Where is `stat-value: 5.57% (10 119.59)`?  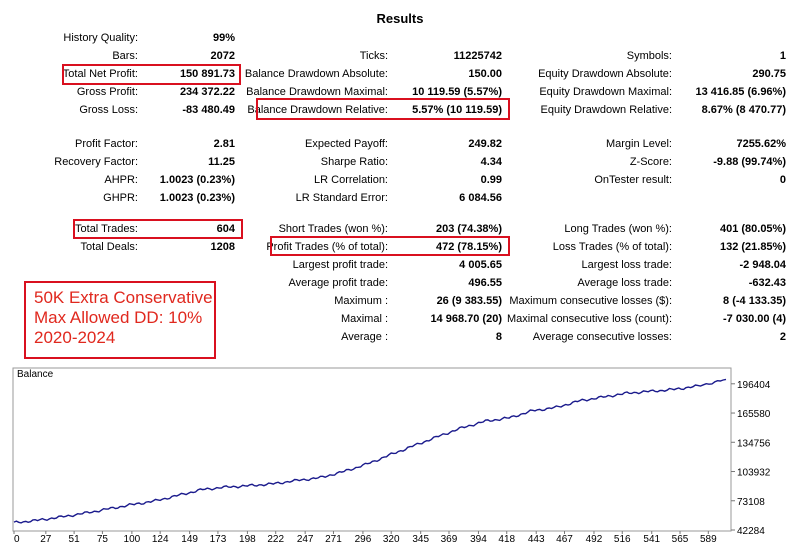
stat-value: 5.57% (10 119.59) is located at coordinates (457, 110).